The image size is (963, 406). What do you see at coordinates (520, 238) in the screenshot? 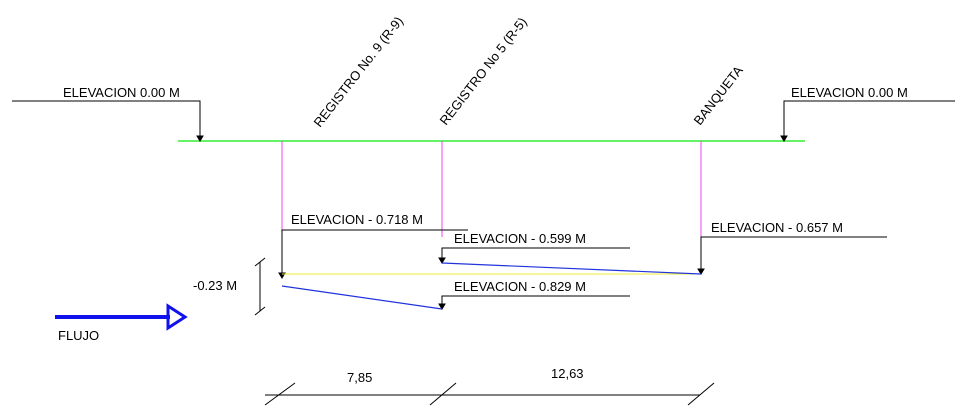
I see `elev-0599-label: ELEVACION - 0.599 M` at bounding box center [520, 238].